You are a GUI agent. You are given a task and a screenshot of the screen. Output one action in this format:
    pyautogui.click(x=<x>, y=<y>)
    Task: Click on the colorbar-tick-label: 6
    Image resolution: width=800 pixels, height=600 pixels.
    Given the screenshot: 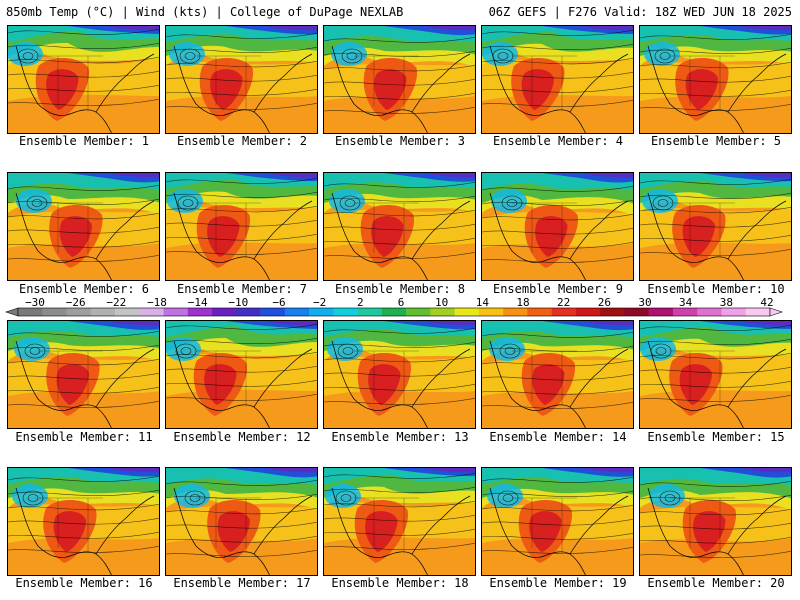 What is the action you would take?
    pyautogui.click(x=401, y=303)
    